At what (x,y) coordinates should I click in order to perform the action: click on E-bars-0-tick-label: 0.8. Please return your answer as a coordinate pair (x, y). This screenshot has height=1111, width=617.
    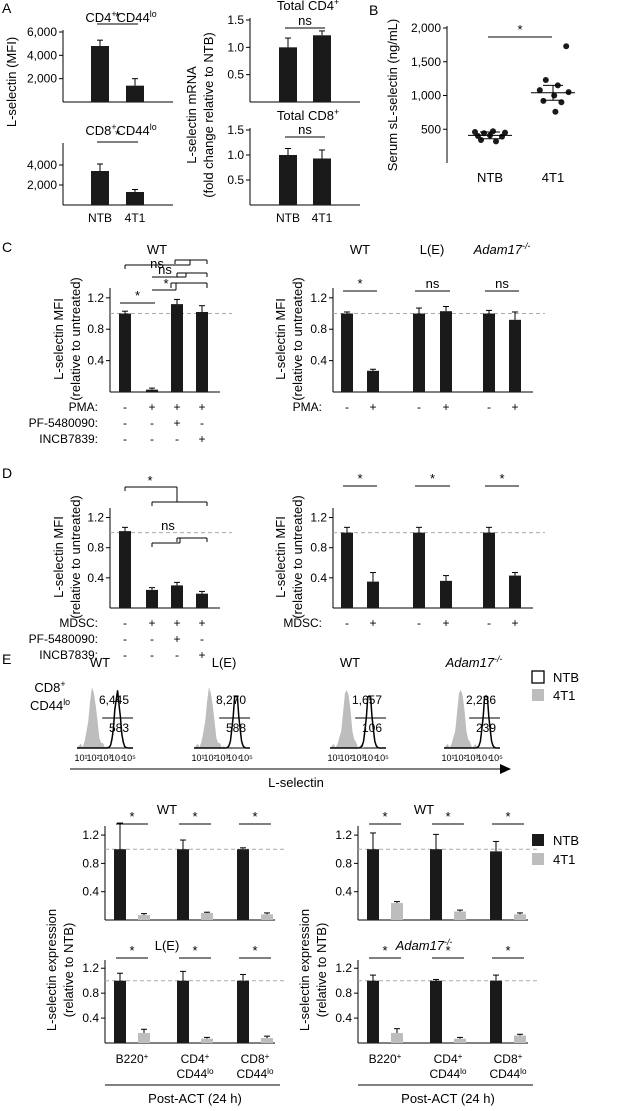
    Looking at the image, I should click on (90, 863).